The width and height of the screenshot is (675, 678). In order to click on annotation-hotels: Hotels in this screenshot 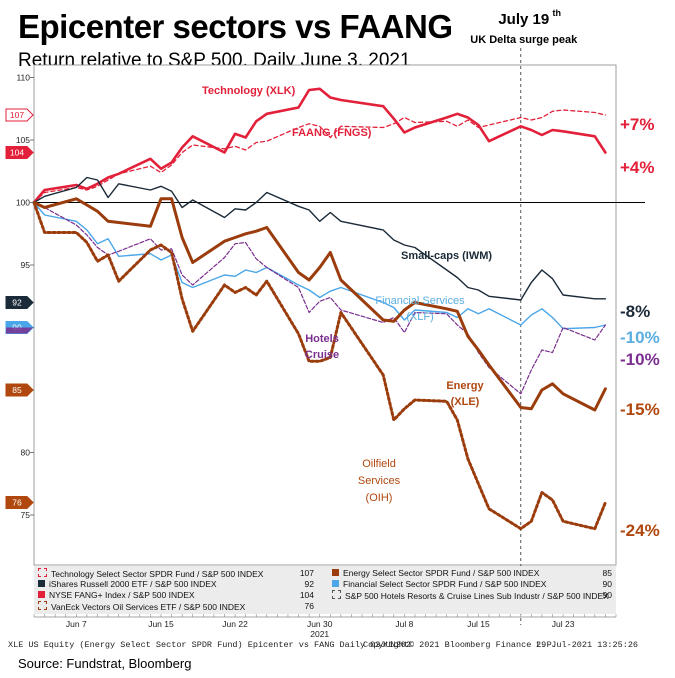, I will do `click(322, 339)`.